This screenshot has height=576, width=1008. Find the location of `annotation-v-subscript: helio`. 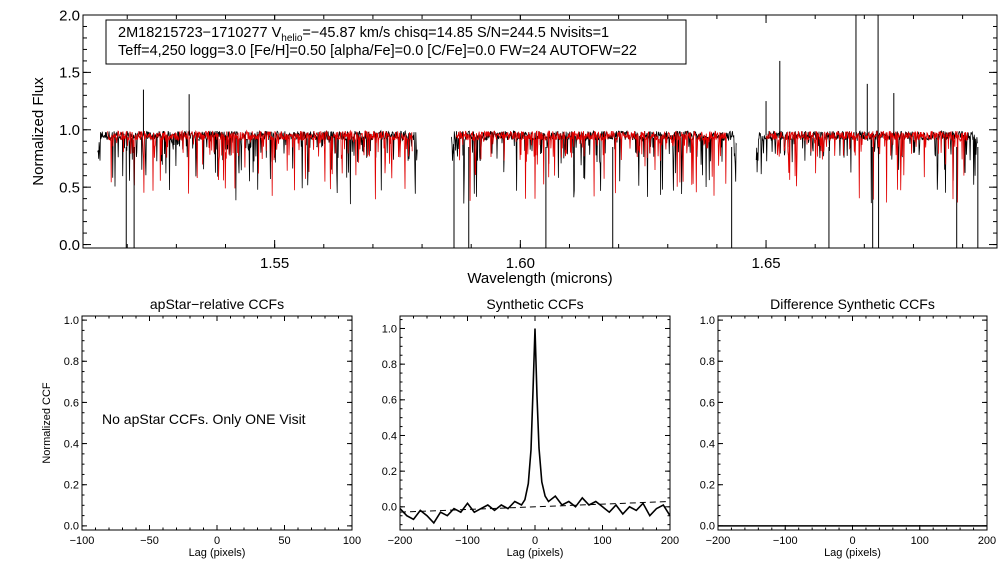

annotation-v-subscript: helio is located at coordinates (292, 38).